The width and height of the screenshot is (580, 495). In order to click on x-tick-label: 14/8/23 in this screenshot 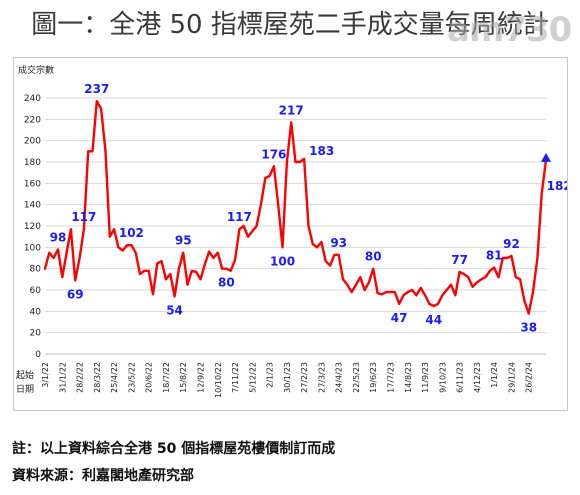, I will do `click(408, 377)`.